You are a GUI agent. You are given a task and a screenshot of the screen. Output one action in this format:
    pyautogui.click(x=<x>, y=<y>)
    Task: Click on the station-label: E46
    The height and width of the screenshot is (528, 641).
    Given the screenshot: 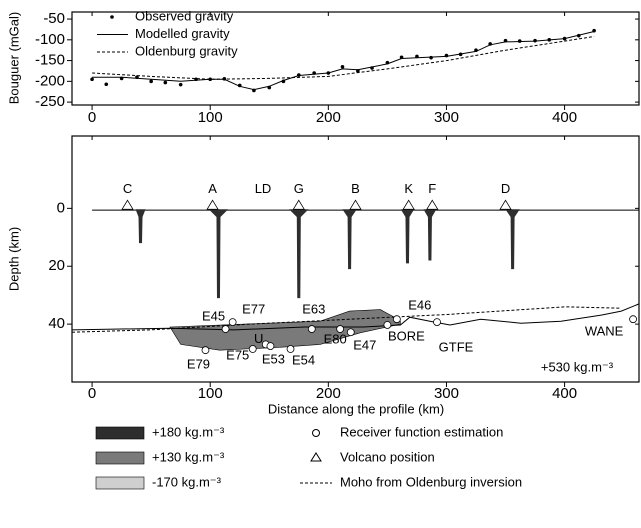 What is the action you would take?
    pyautogui.click(x=419, y=305)
    